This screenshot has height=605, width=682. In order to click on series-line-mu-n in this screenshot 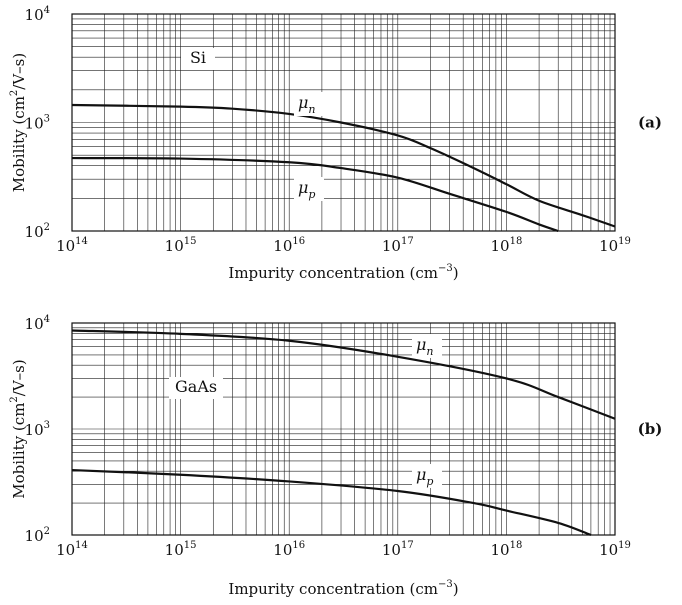, I will do `click(343, 374)`.